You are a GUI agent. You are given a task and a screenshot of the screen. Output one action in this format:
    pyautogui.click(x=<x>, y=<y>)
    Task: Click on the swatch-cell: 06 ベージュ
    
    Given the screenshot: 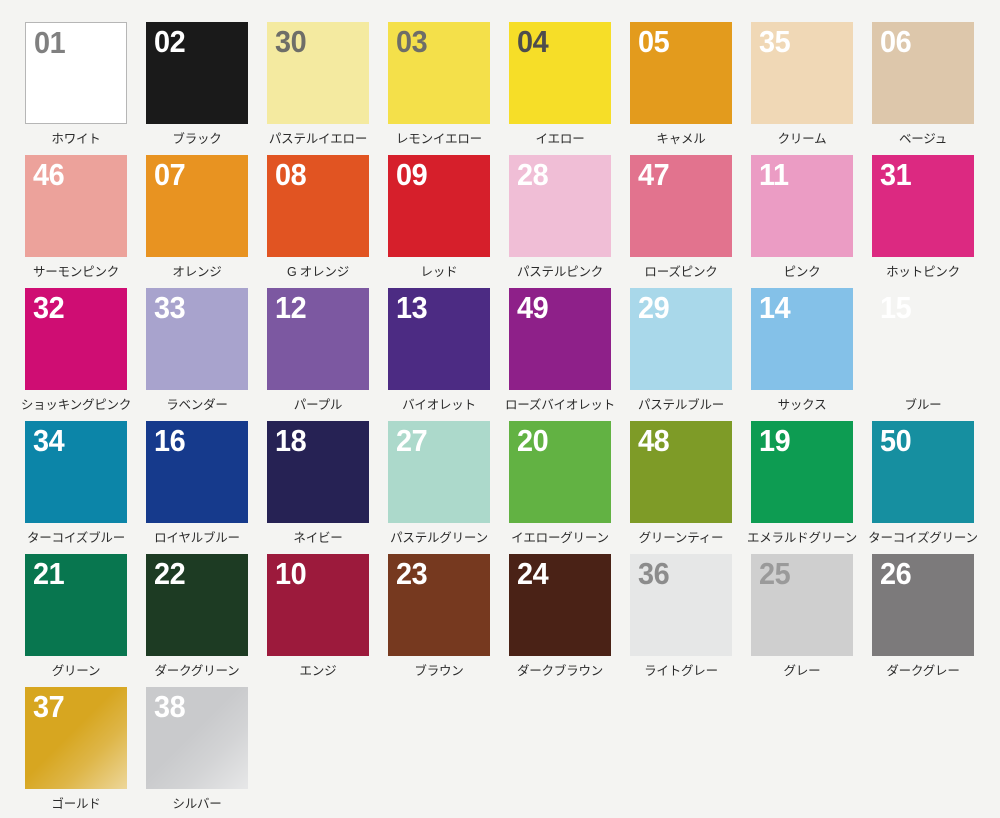 What is the action you would take?
    pyautogui.click(x=923, y=84)
    